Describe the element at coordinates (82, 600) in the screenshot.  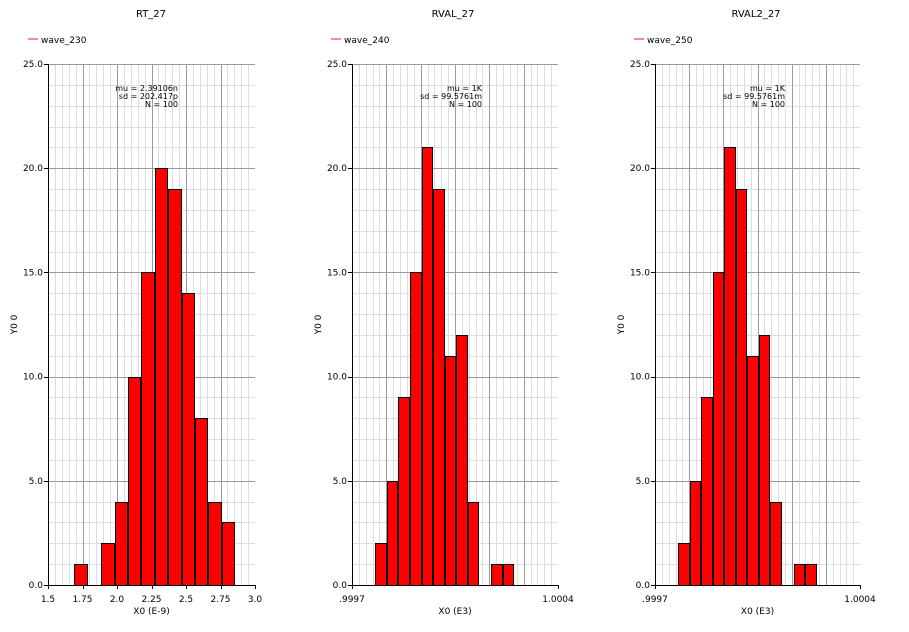
I see `x-tick-label: 1.75` at that location.